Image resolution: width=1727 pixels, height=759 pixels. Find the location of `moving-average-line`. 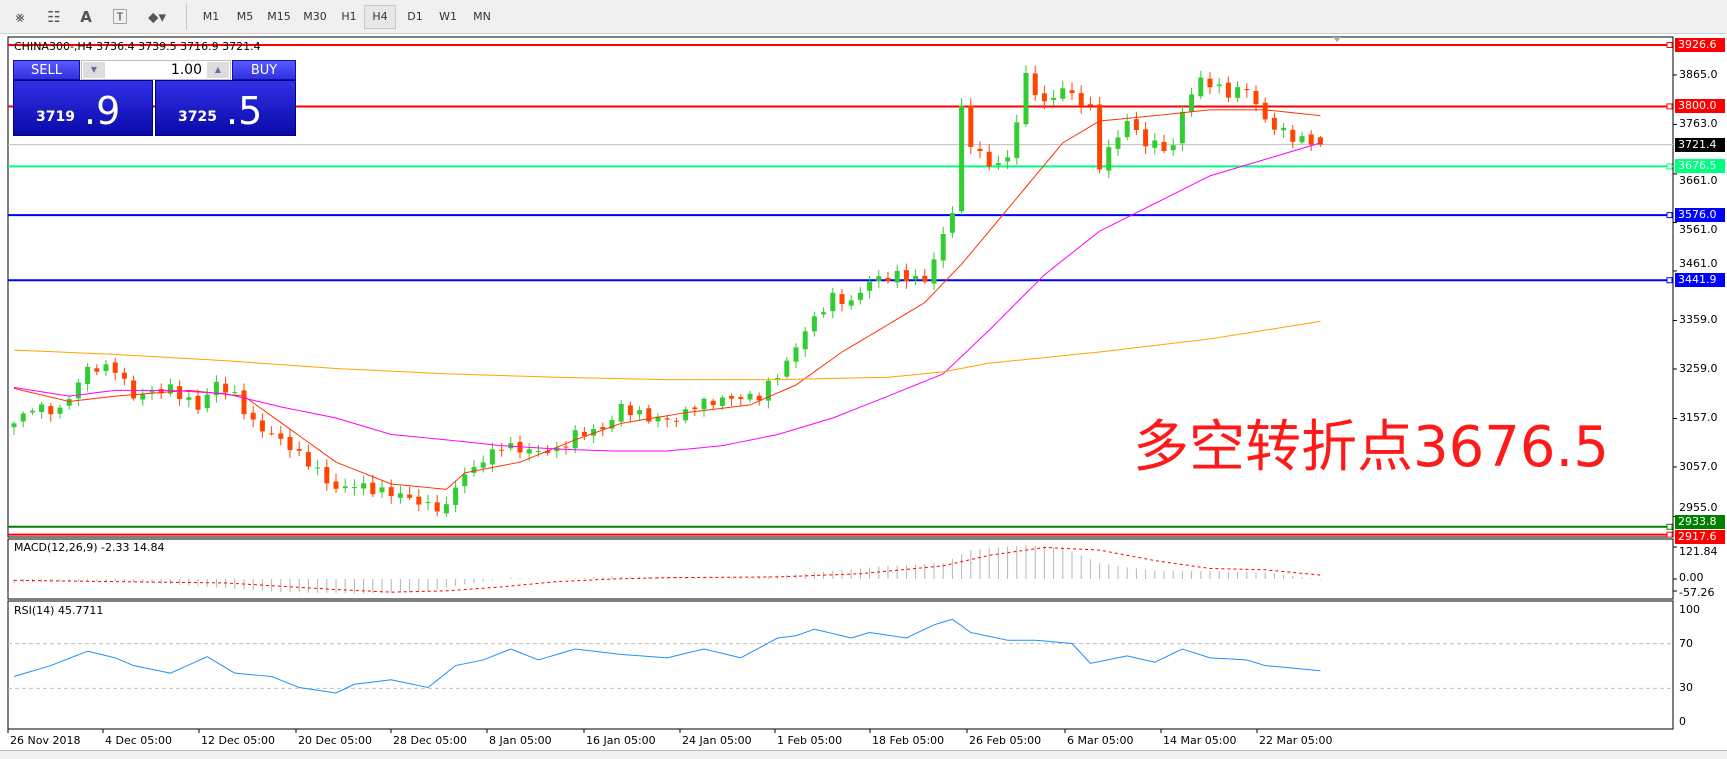

moving-average-line is located at coordinates (667, 350).